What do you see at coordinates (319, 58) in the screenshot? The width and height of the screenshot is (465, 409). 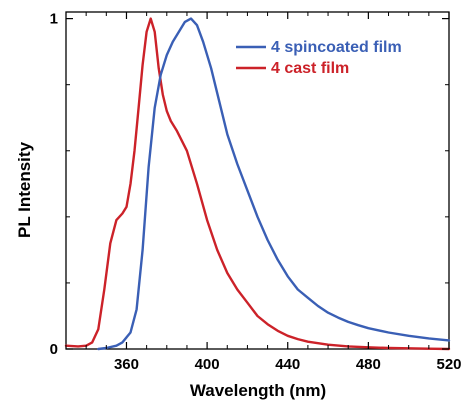 I see `legend: 4 spincoated film 4 cast film` at bounding box center [319, 58].